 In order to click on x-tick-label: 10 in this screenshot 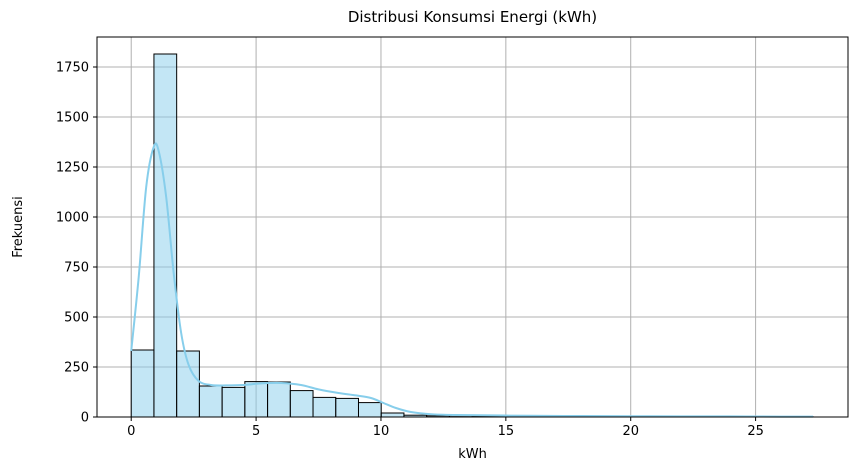, I will do `click(381, 431)`.